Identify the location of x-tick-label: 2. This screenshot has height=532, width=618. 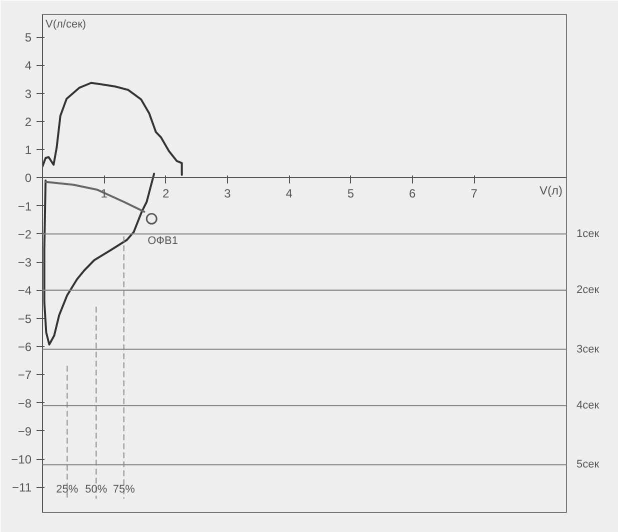
(166, 193).